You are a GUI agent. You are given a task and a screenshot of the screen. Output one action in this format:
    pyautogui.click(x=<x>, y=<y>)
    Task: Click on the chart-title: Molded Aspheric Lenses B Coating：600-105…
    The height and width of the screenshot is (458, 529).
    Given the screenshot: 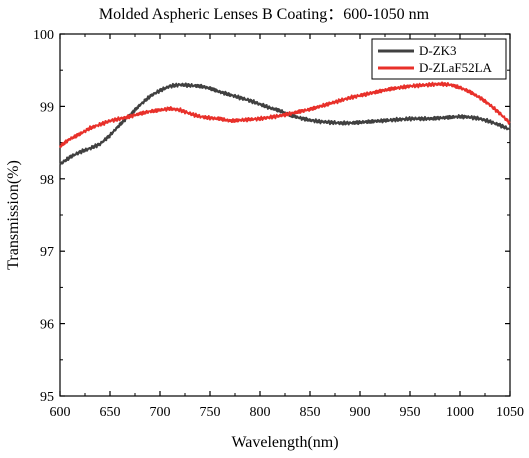 What is the action you would take?
    pyautogui.click(x=264, y=14)
    